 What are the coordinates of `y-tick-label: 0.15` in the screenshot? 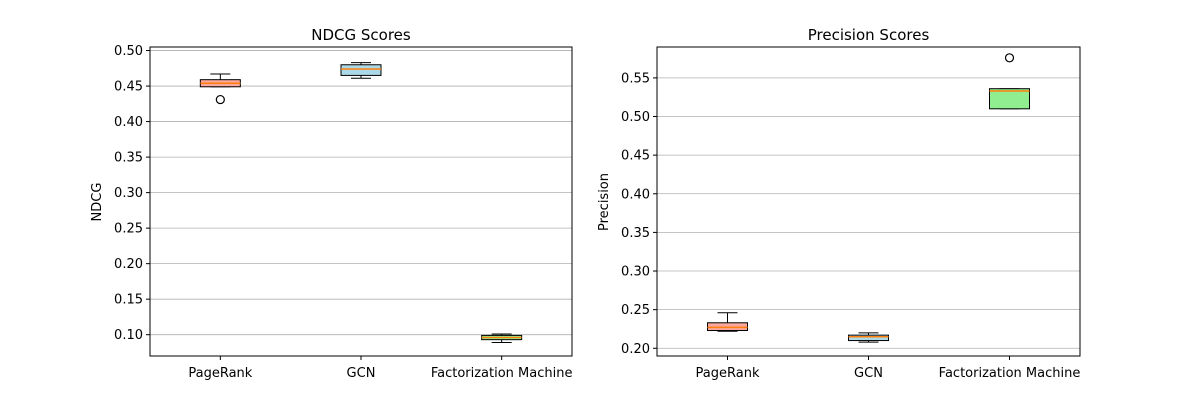 It's located at (128, 300).